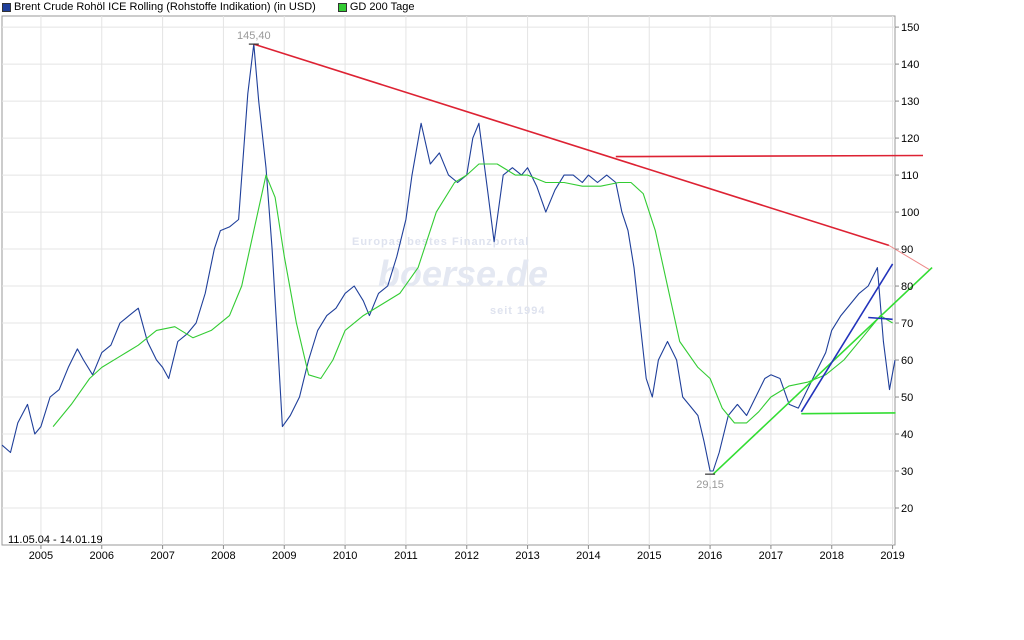 The image size is (1024, 640). I want to click on x-tick-label: 2016, so click(710, 556).